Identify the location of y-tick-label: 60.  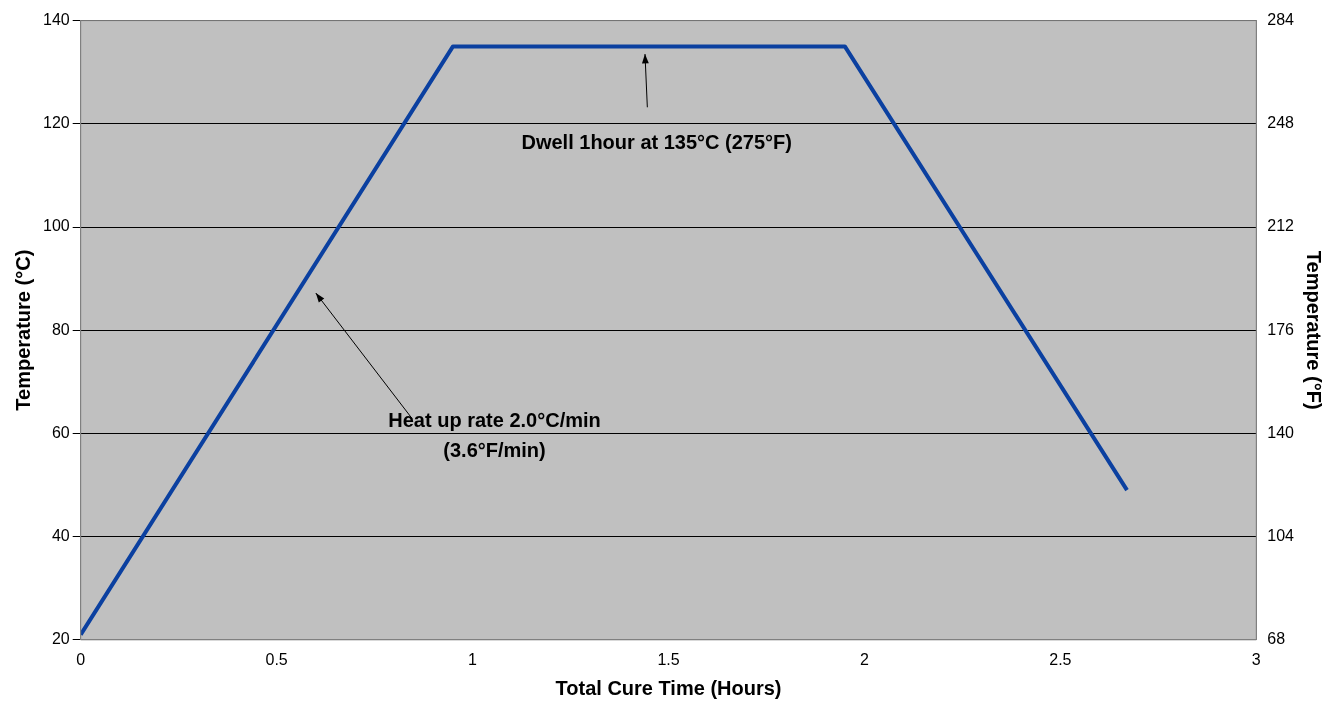
(60, 432).